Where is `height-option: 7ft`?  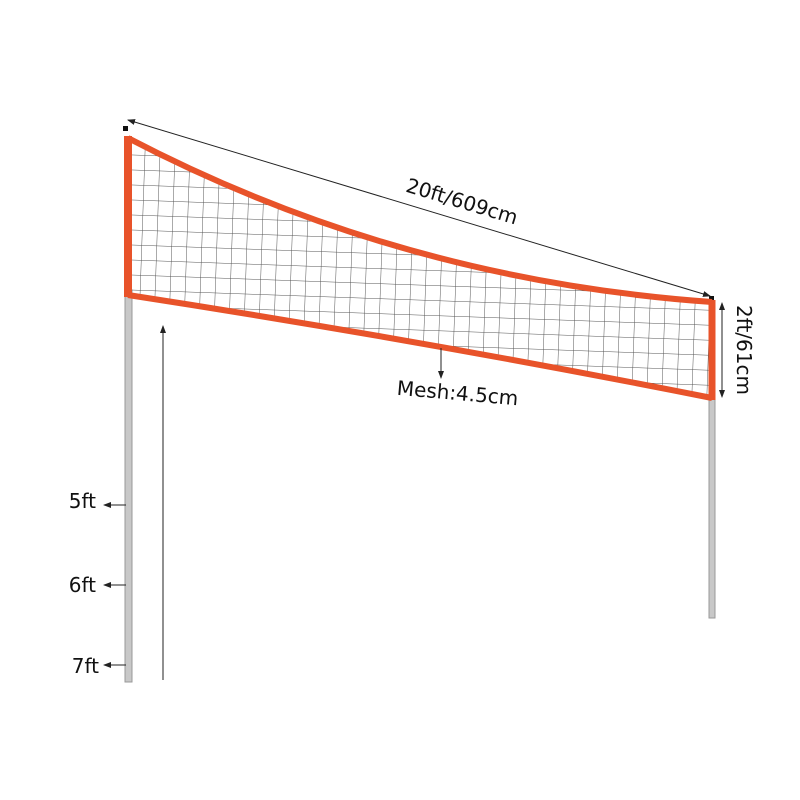
height-option: 7ft is located at coordinates (85, 666).